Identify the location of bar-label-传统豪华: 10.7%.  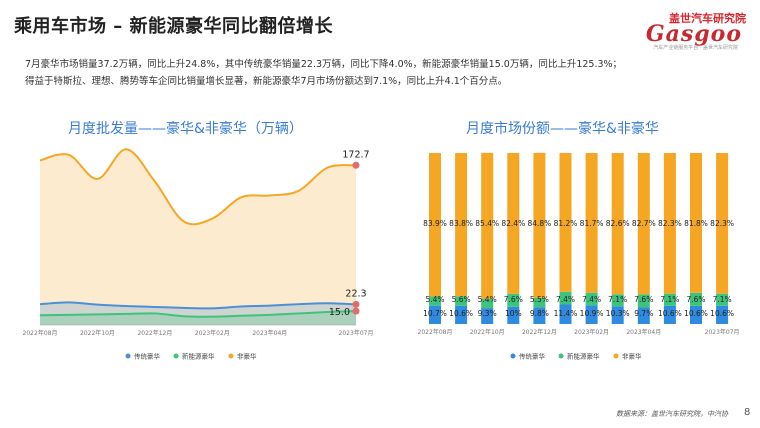
(435, 313).